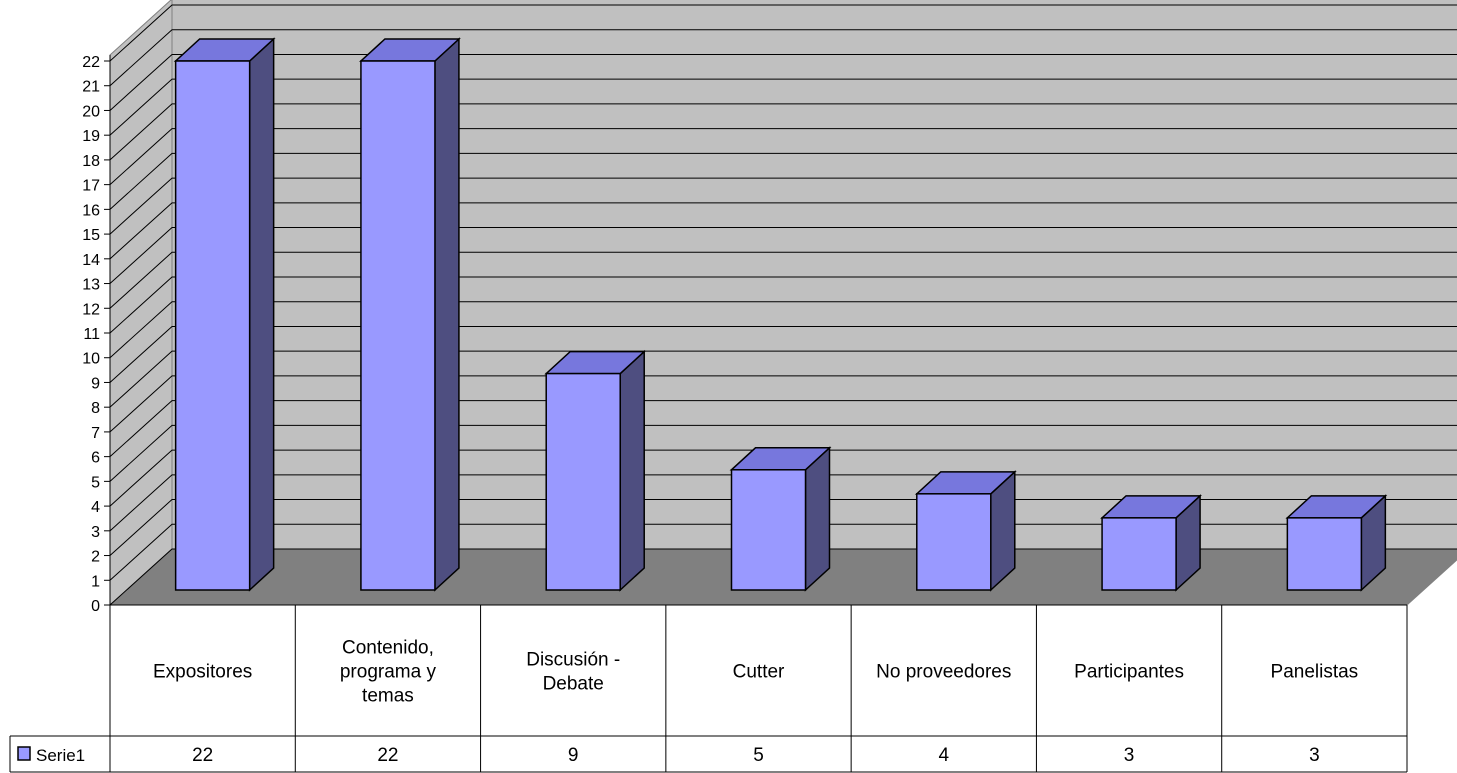  What do you see at coordinates (91, 210) in the screenshot?
I see `y-tick-label: 16` at bounding box center [91, 210].